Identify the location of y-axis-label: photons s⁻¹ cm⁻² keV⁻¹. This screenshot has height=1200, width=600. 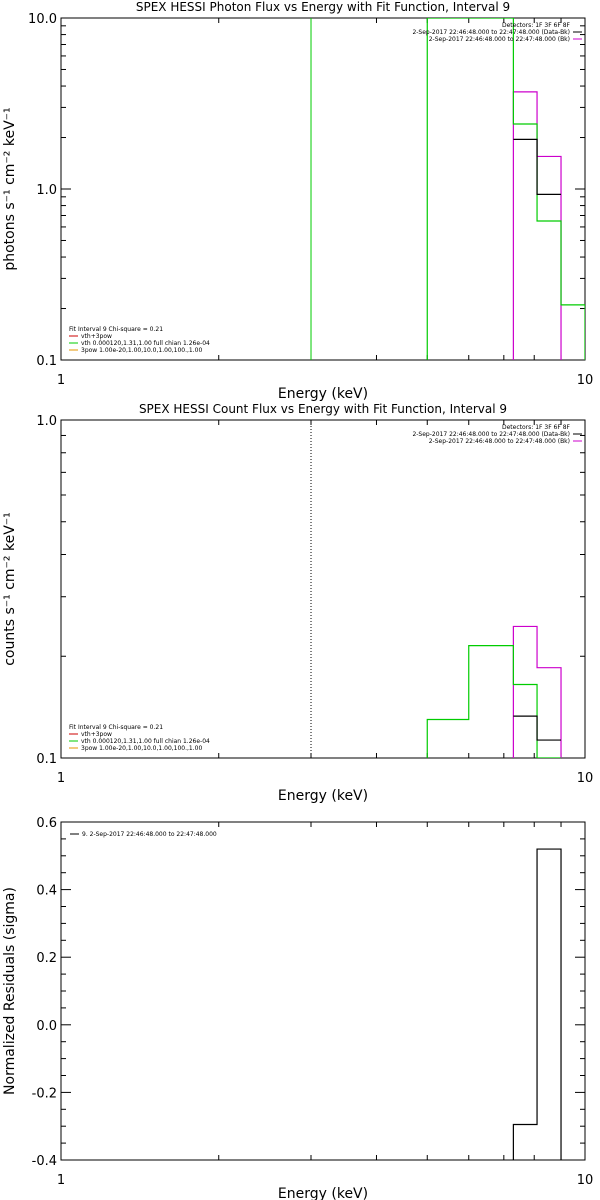
(10, 188).